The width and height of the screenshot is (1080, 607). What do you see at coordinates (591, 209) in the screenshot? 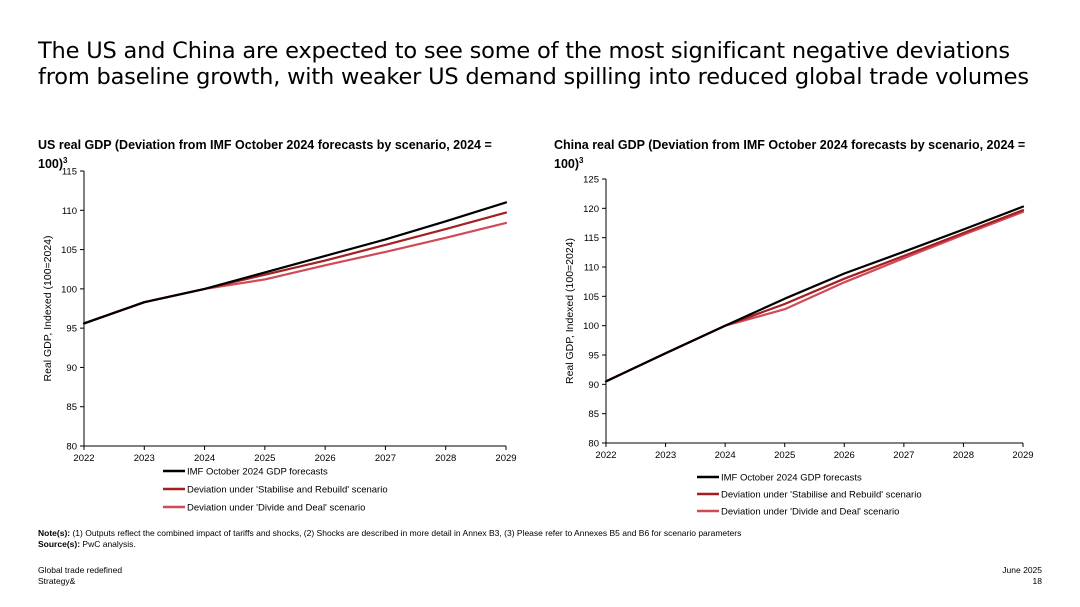
I see `china-y-tick-label: 120` at bounding box center [591, 209].